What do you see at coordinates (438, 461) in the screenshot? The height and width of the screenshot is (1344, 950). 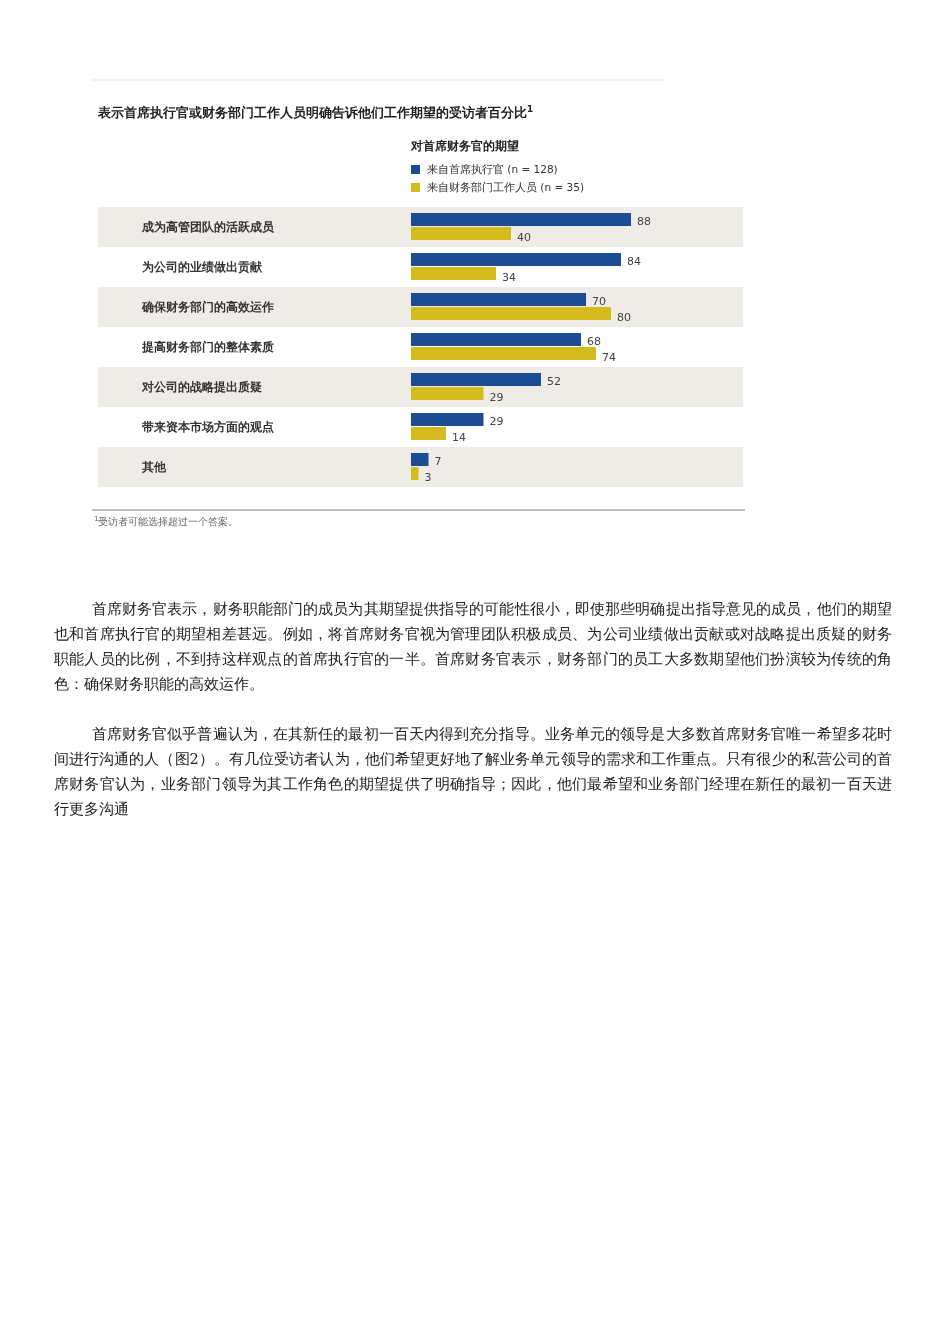 I see `data-label: 7` at bounding box center [438, 461].